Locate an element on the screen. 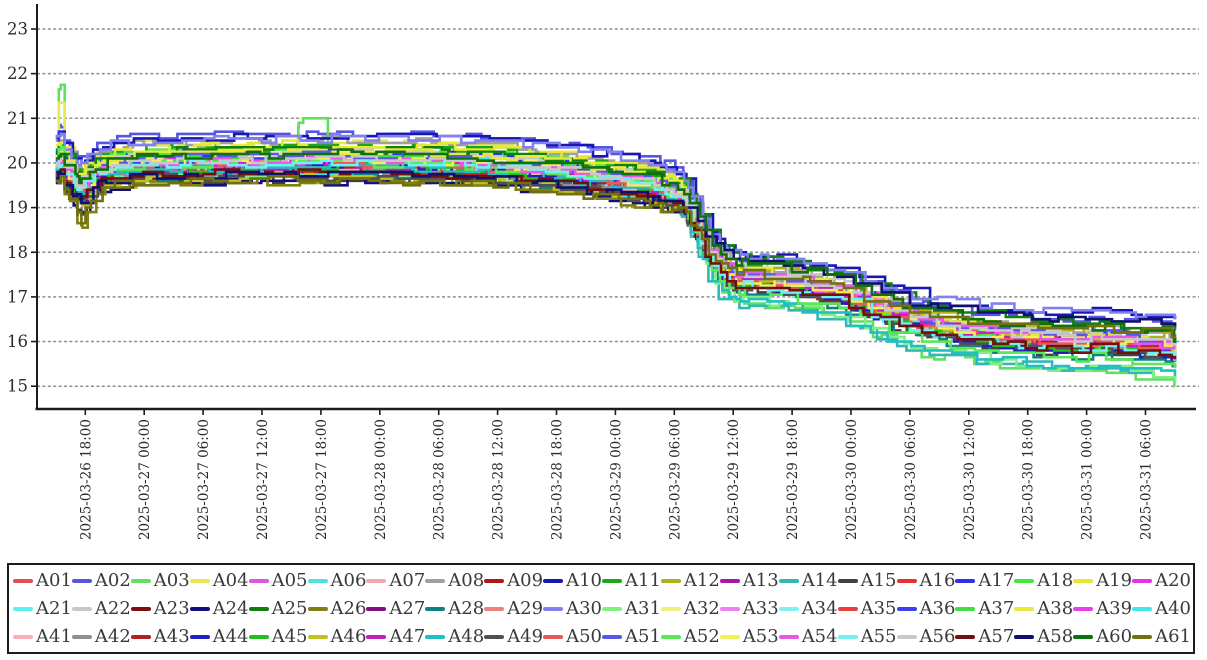 The image size is (1207, 660). legend-item-A15: A15 is located at coordinates (867, 581).